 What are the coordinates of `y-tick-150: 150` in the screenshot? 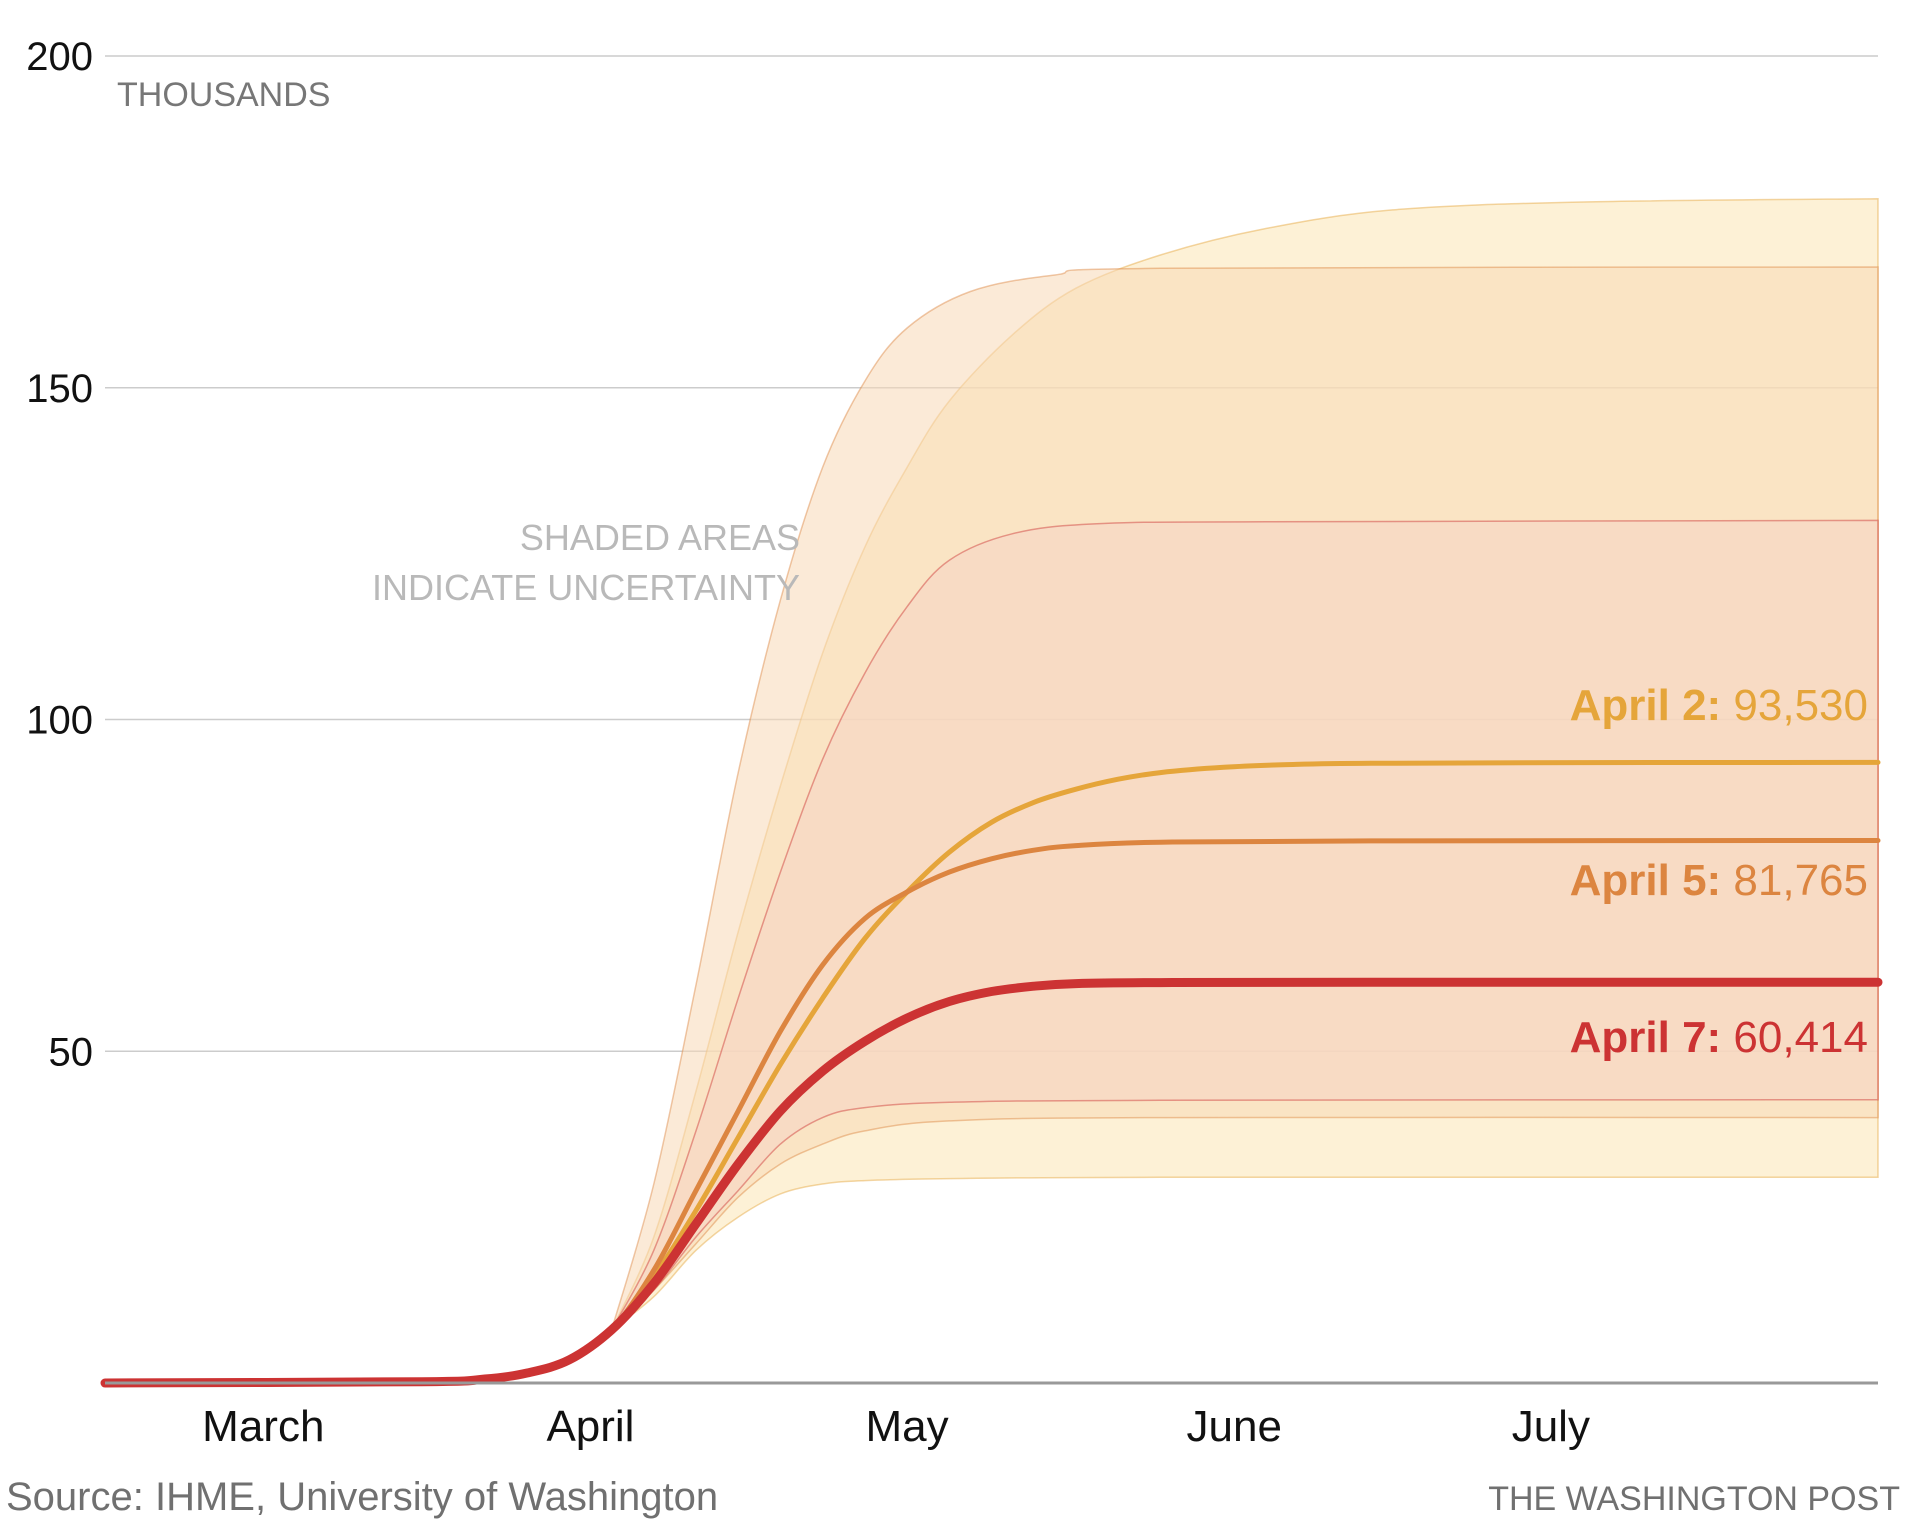 It's located at (59, 389).